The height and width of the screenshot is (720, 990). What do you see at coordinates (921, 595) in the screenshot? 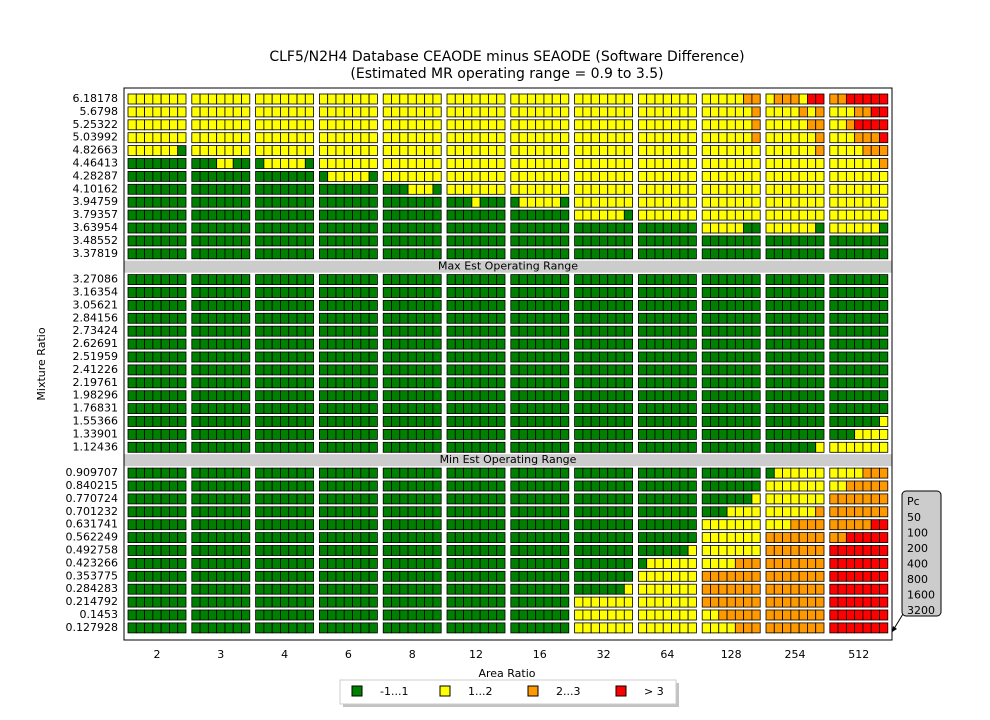
I see `pc-value: 1600` at bounding box center [921, 595].